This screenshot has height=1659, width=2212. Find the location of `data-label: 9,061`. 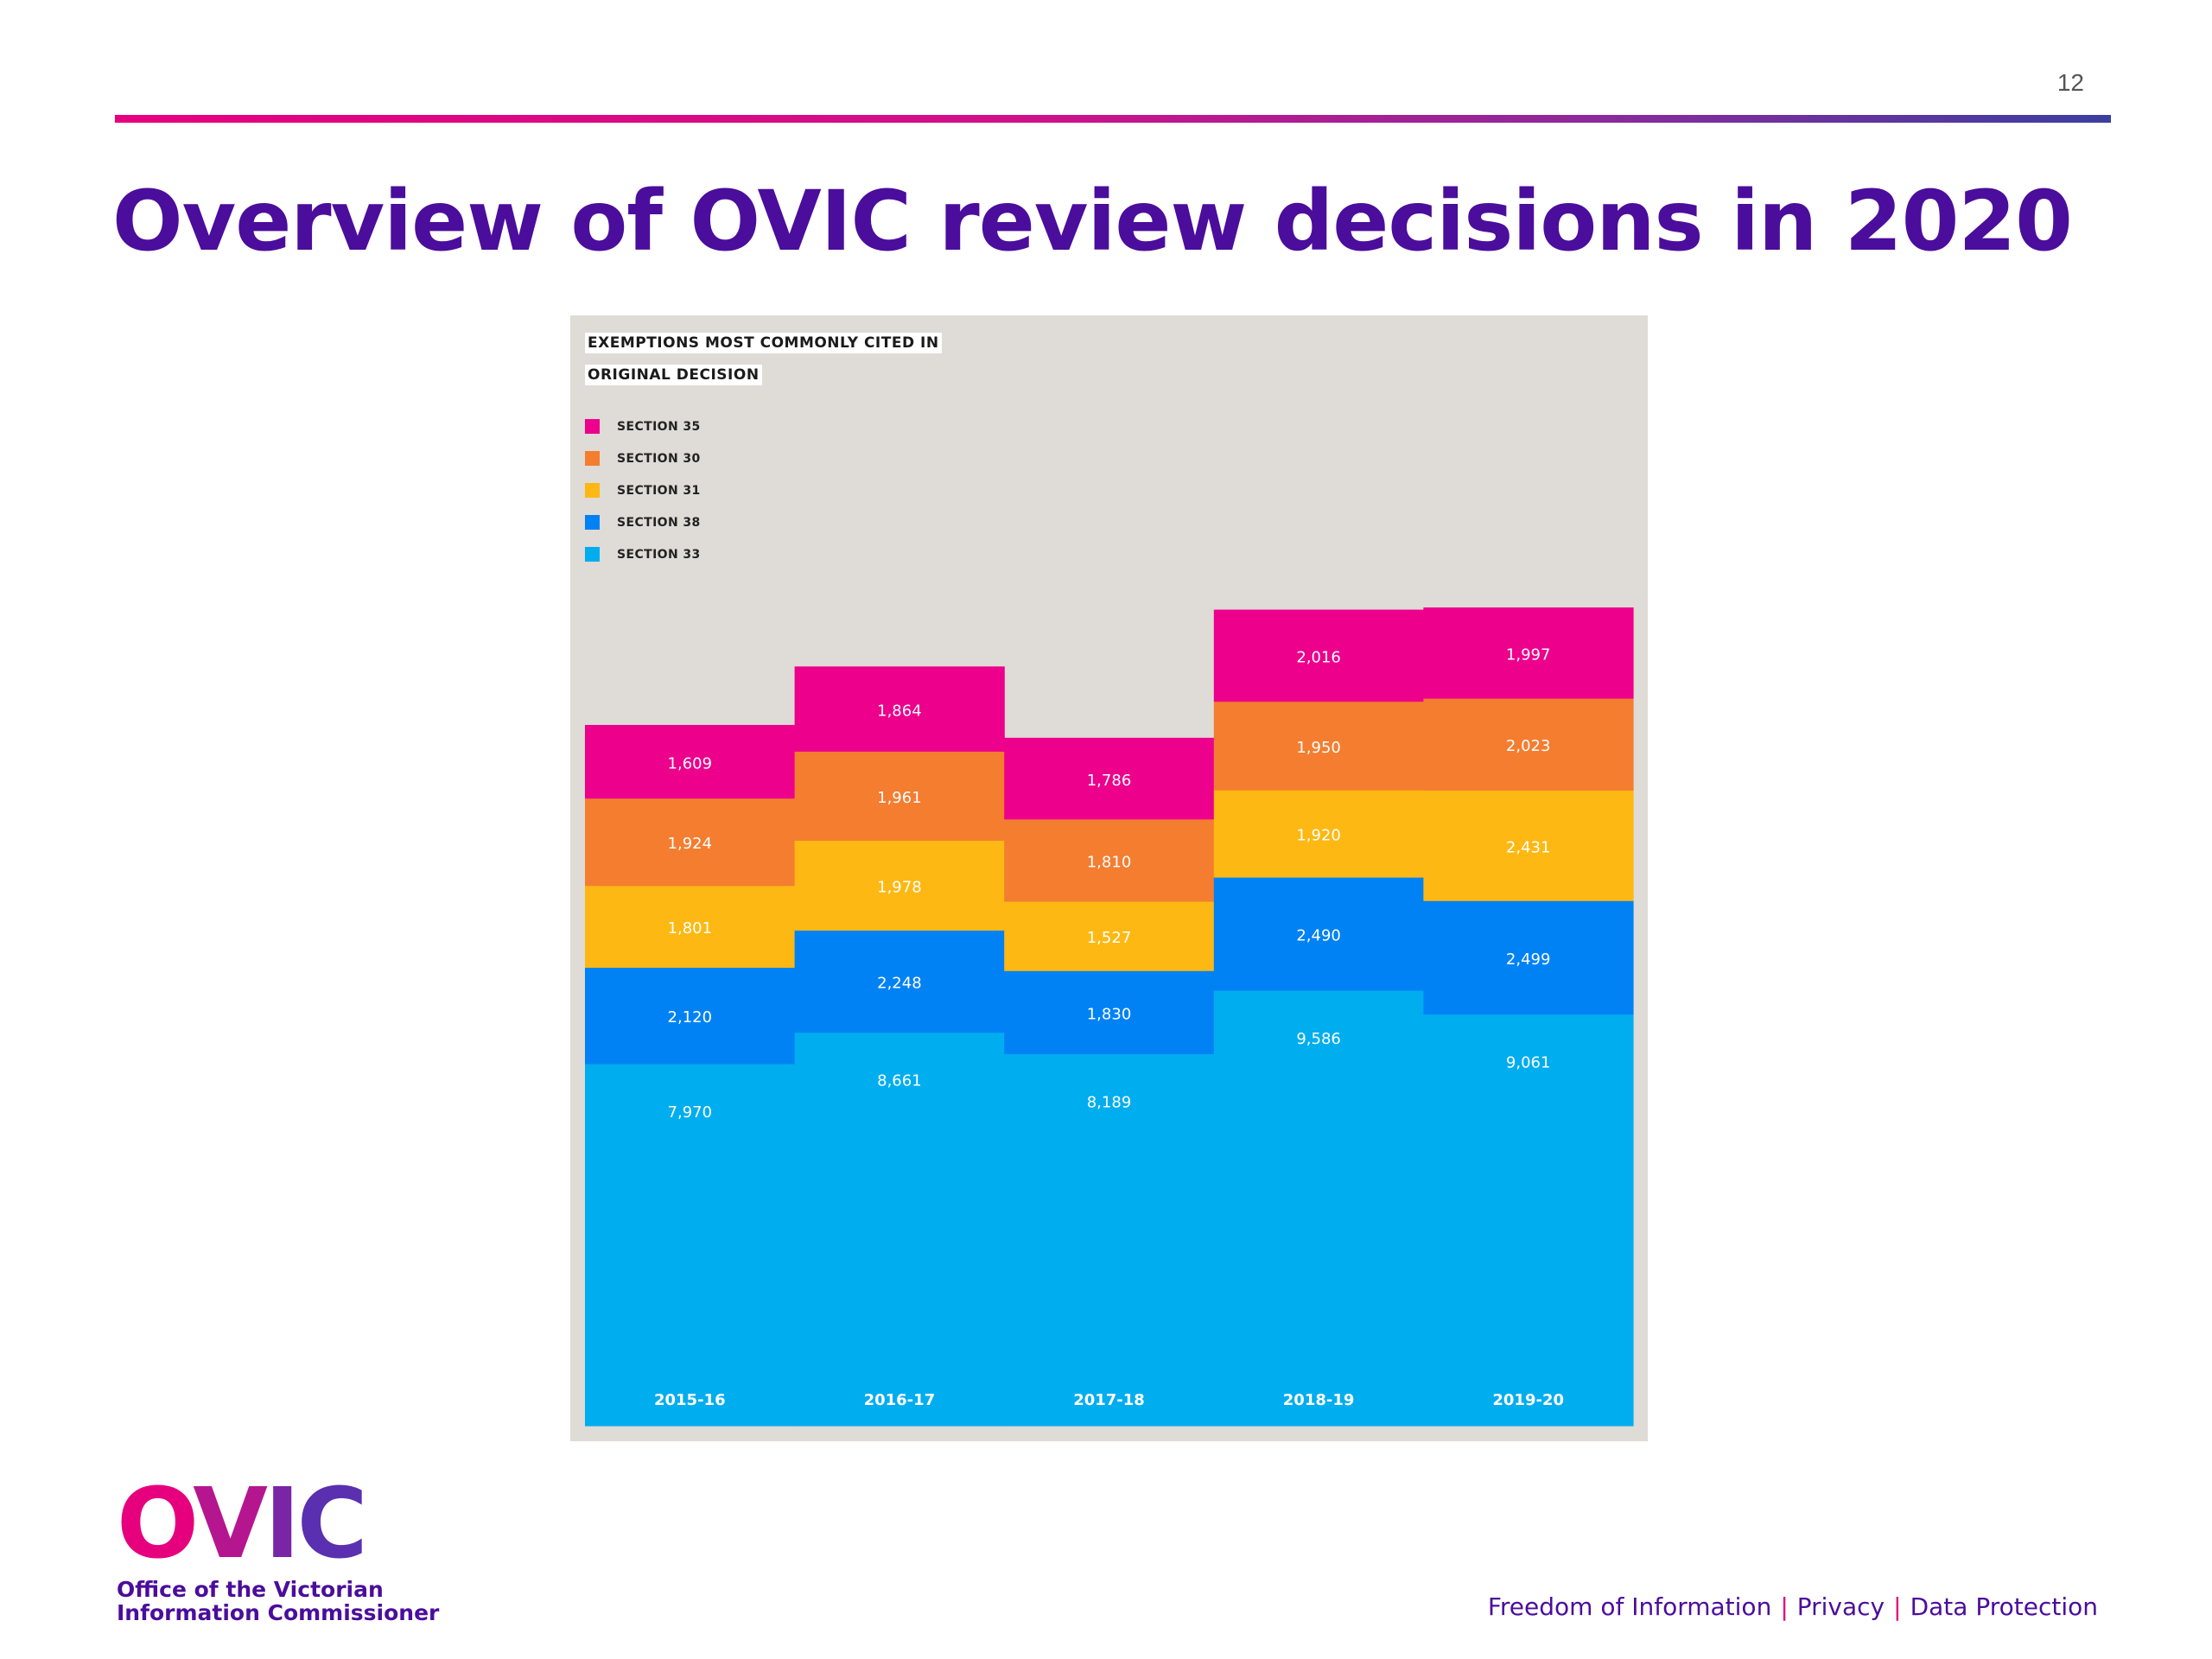

data-label: 9,061 is located at coordinates (1528, 1063).